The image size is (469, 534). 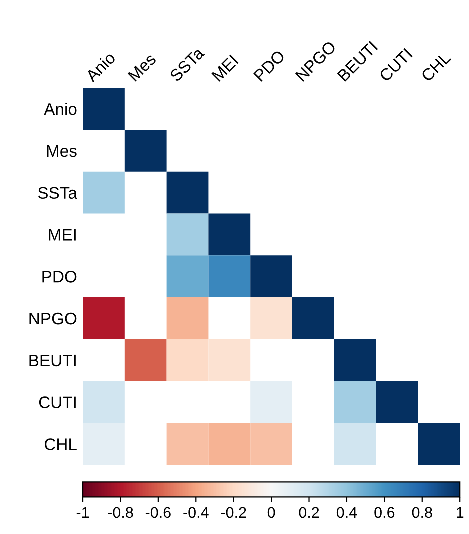 I want to click on y-tick-label: CUTI, so click(x=57, y=402).